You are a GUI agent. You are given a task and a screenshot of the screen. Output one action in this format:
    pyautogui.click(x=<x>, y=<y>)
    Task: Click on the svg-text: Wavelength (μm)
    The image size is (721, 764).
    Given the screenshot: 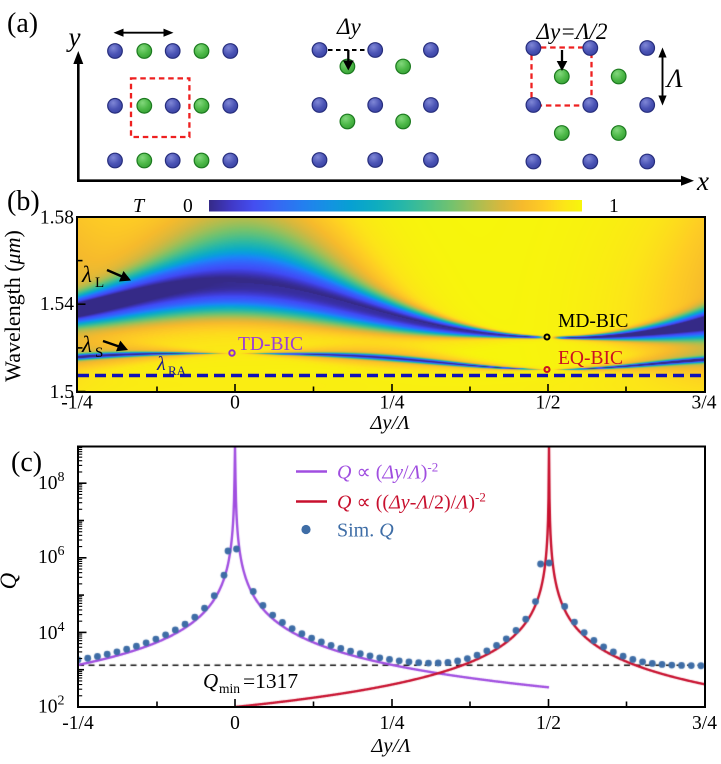 What is the action you would take?
    pyautogui.click(x=12, y=306)
    